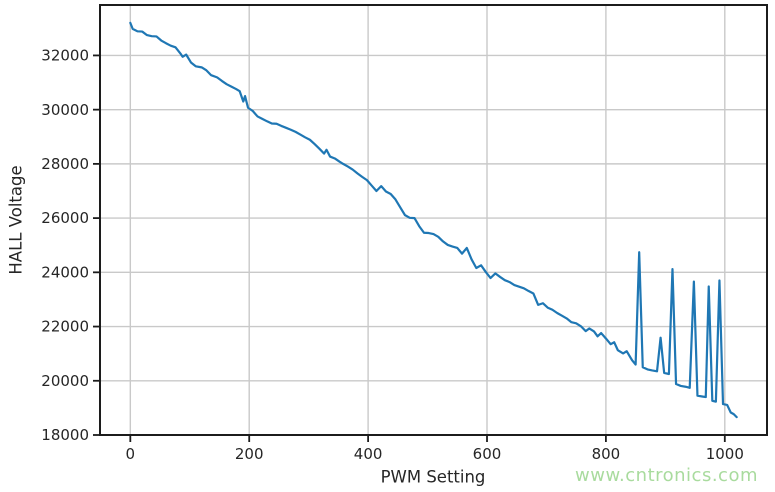  I want to click on y-tick-label: 18000, so click(65, 435).